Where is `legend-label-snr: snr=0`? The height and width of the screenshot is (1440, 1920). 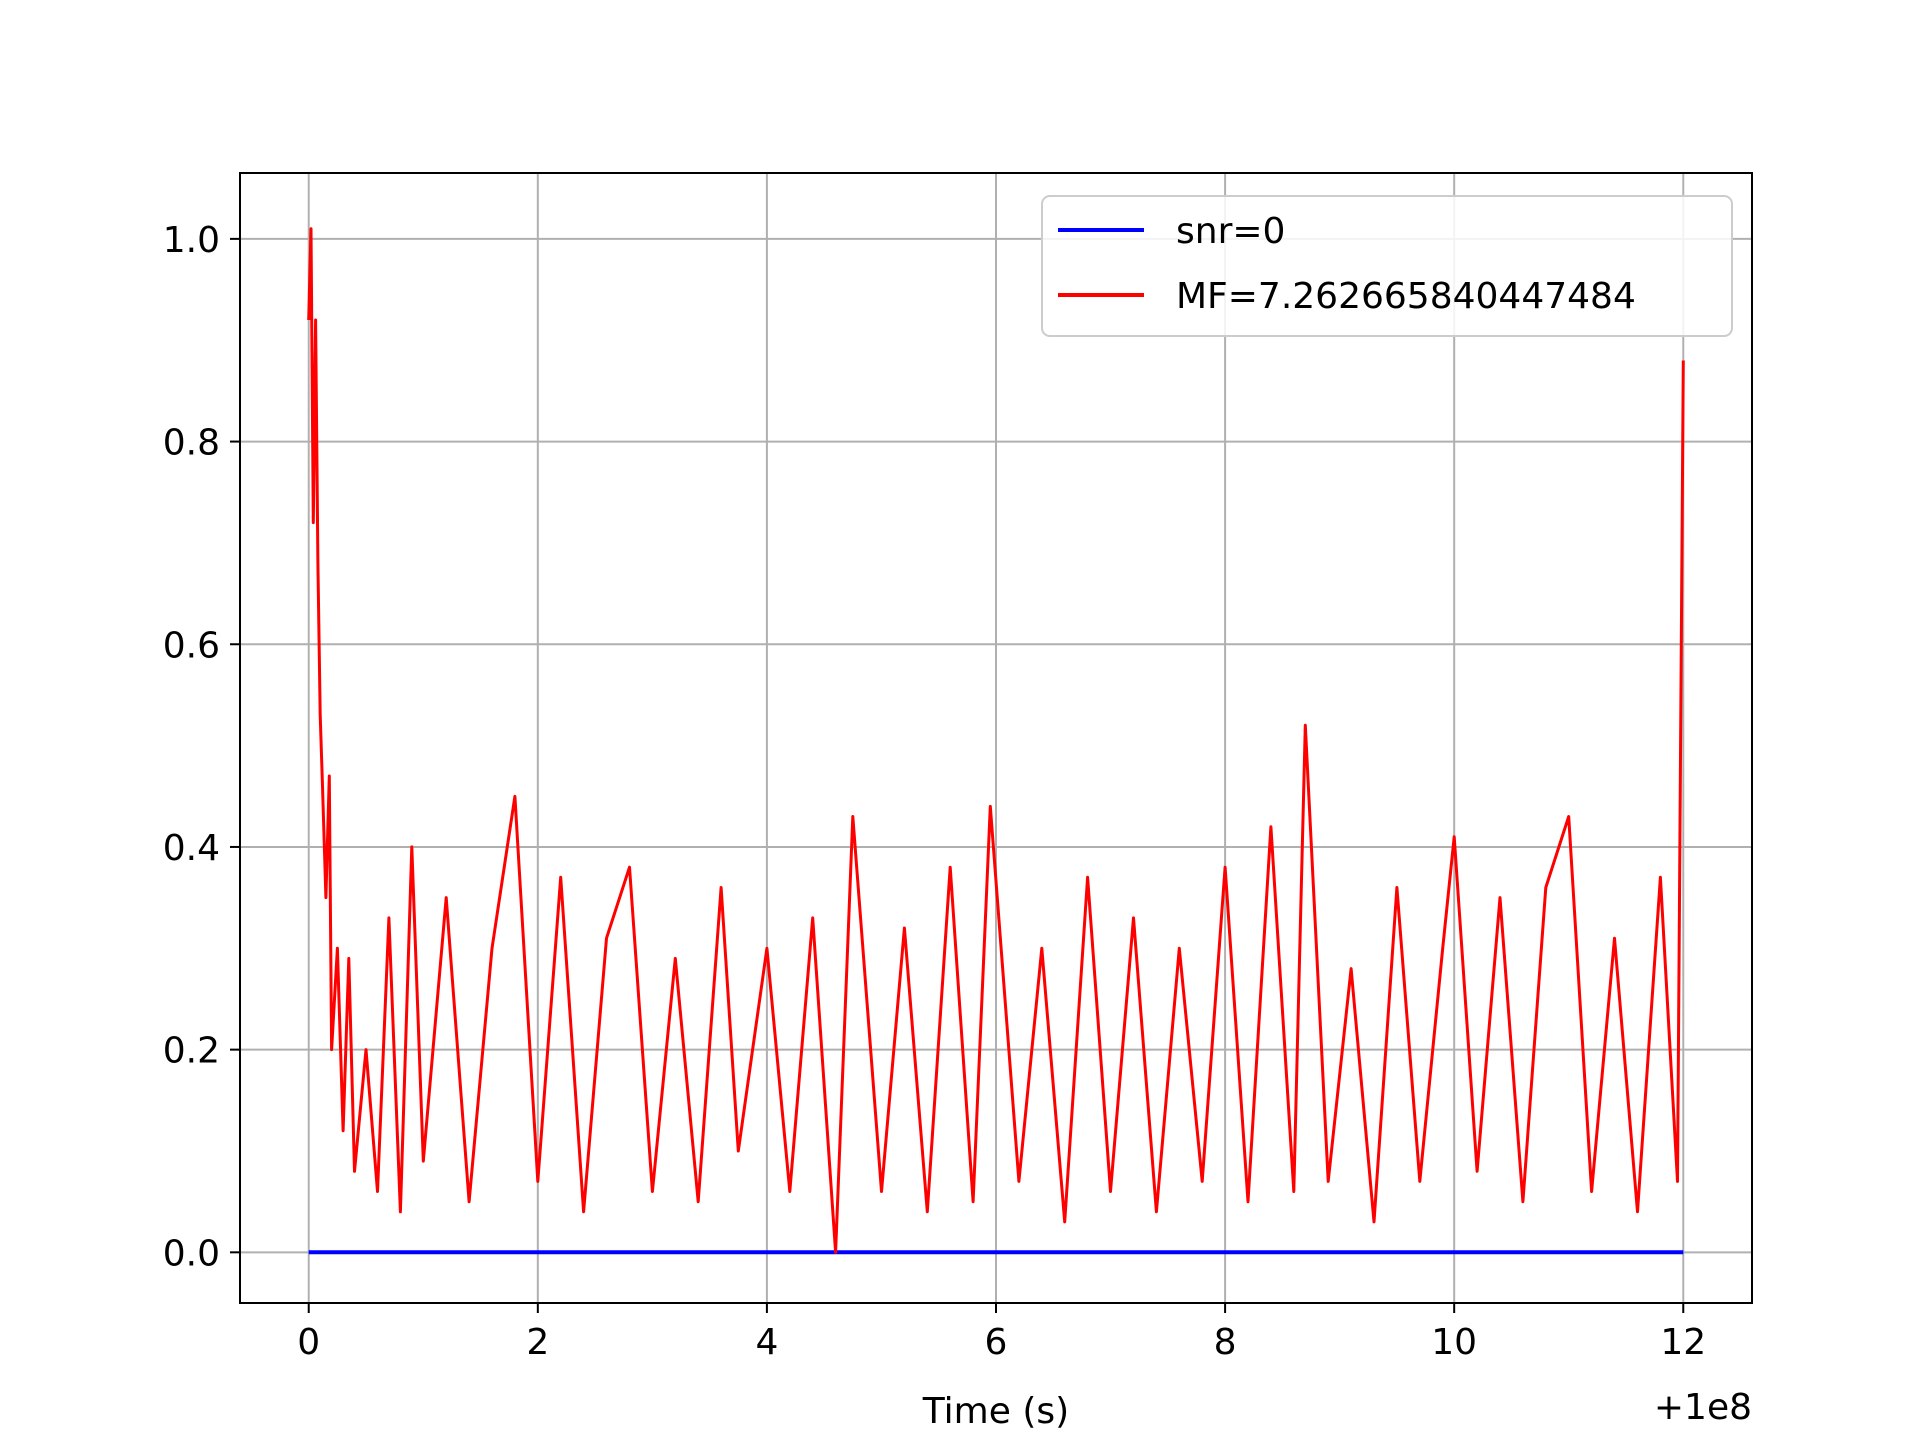 legend-label-snr: snr=0 is located at coordinates (1230, 231).